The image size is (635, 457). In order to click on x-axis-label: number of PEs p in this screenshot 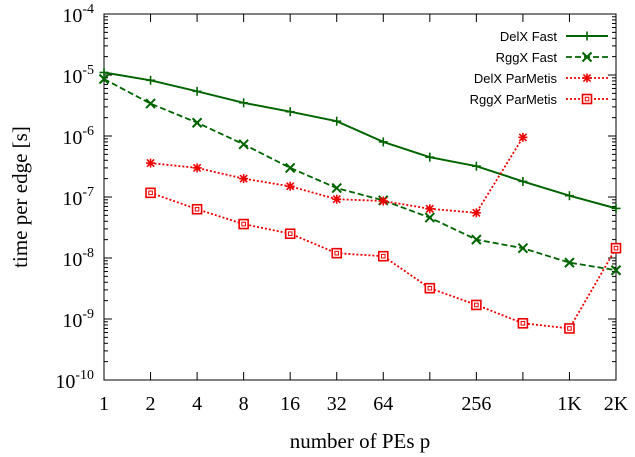, I will do `click(360, 441)`.